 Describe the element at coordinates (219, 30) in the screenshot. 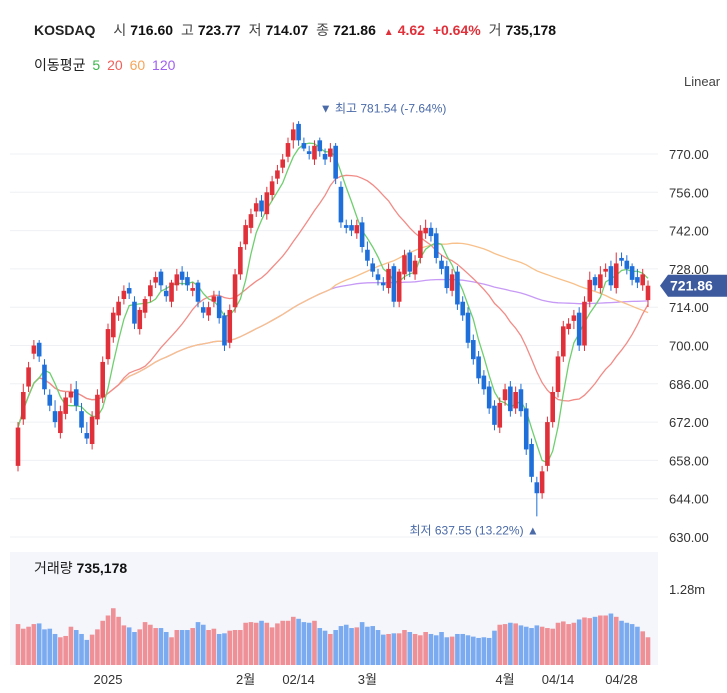

I see `high-value: 723.77` at that location.